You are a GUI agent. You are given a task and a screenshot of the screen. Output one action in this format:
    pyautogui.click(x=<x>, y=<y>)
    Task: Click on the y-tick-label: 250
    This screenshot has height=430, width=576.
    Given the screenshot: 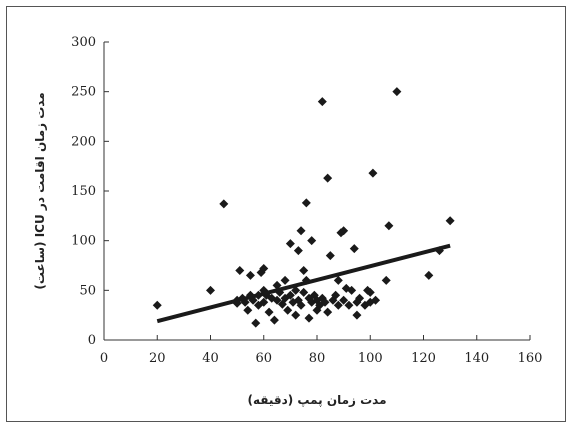 What is the action you would take?
    pyautogui.click(x=83, y=92)
    